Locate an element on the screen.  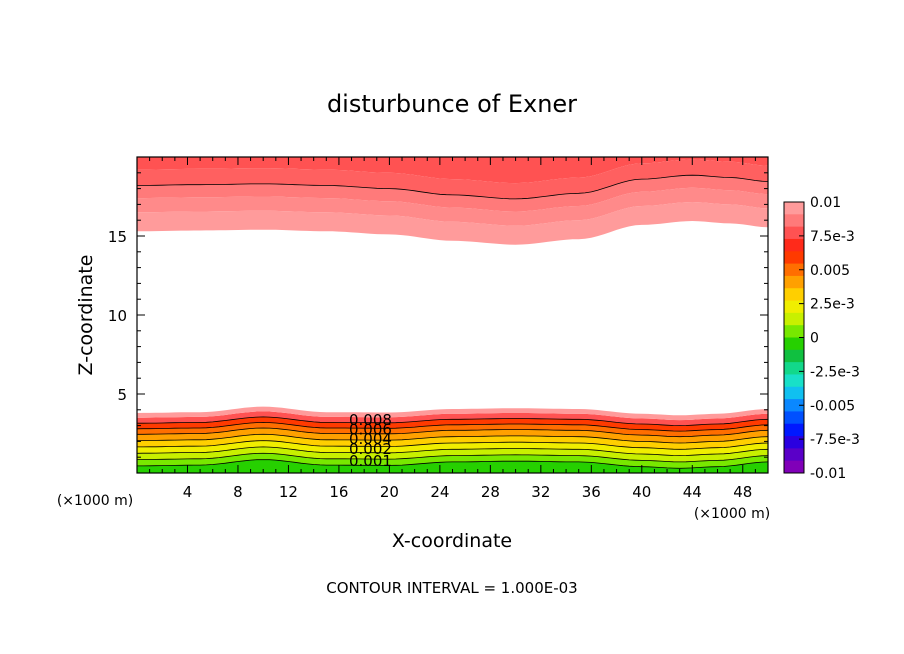
x-tick-label: 8 is located at coordinates (238, 492).